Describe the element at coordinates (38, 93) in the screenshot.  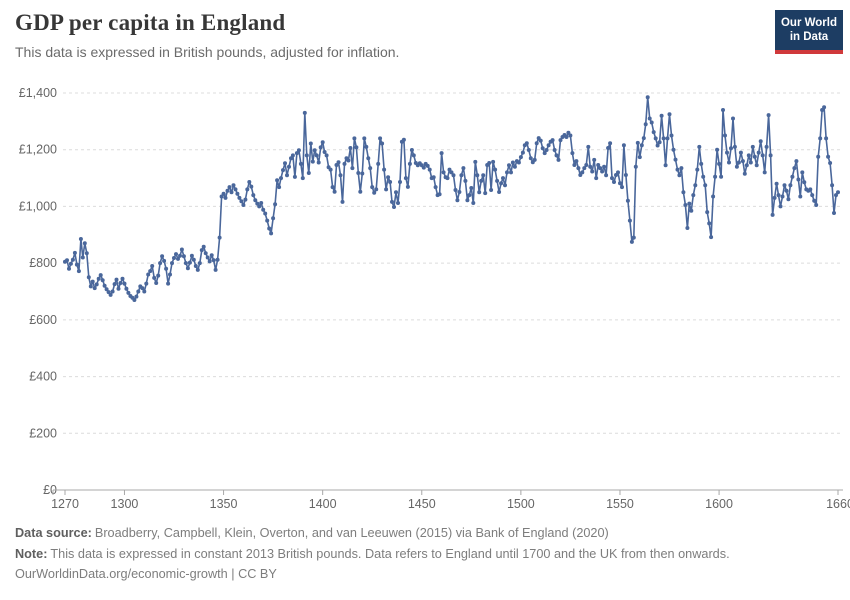
I see `svg-text: £1,400` at that location.